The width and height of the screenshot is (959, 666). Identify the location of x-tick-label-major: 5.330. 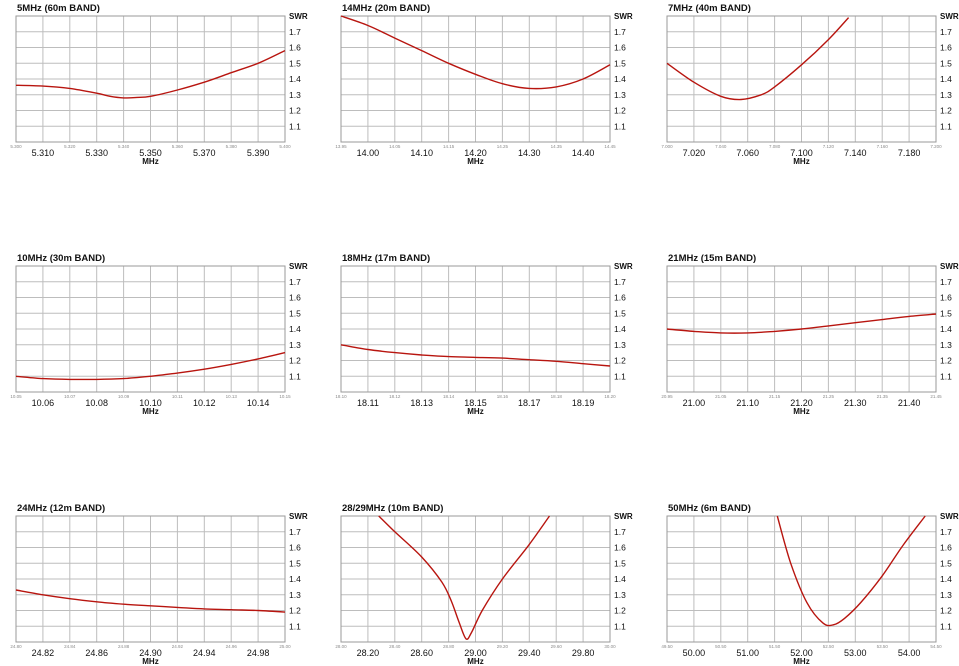
(96, 153).